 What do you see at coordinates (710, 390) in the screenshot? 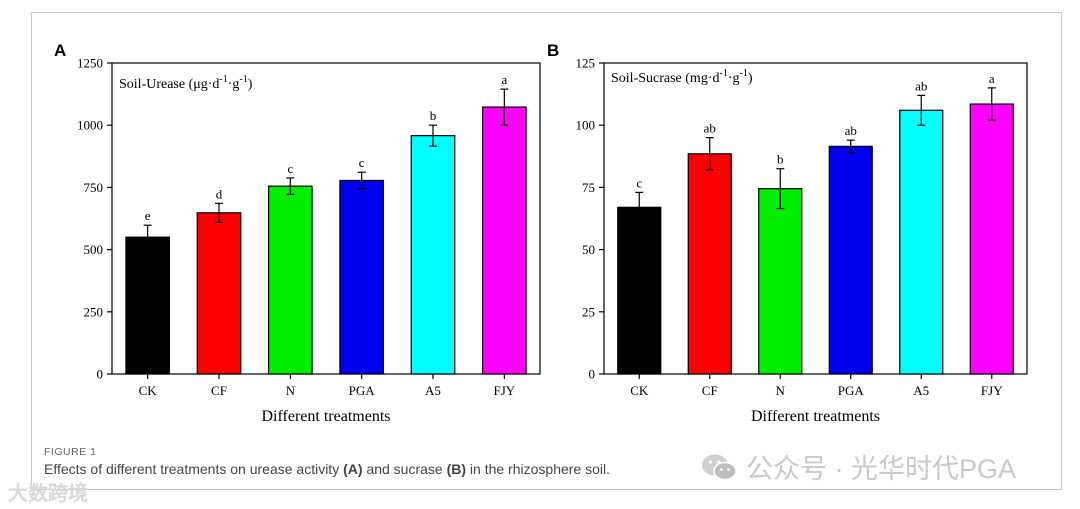
I see `panel-b-x-tick-label-cf: CF` at bounding box center [710, 390].